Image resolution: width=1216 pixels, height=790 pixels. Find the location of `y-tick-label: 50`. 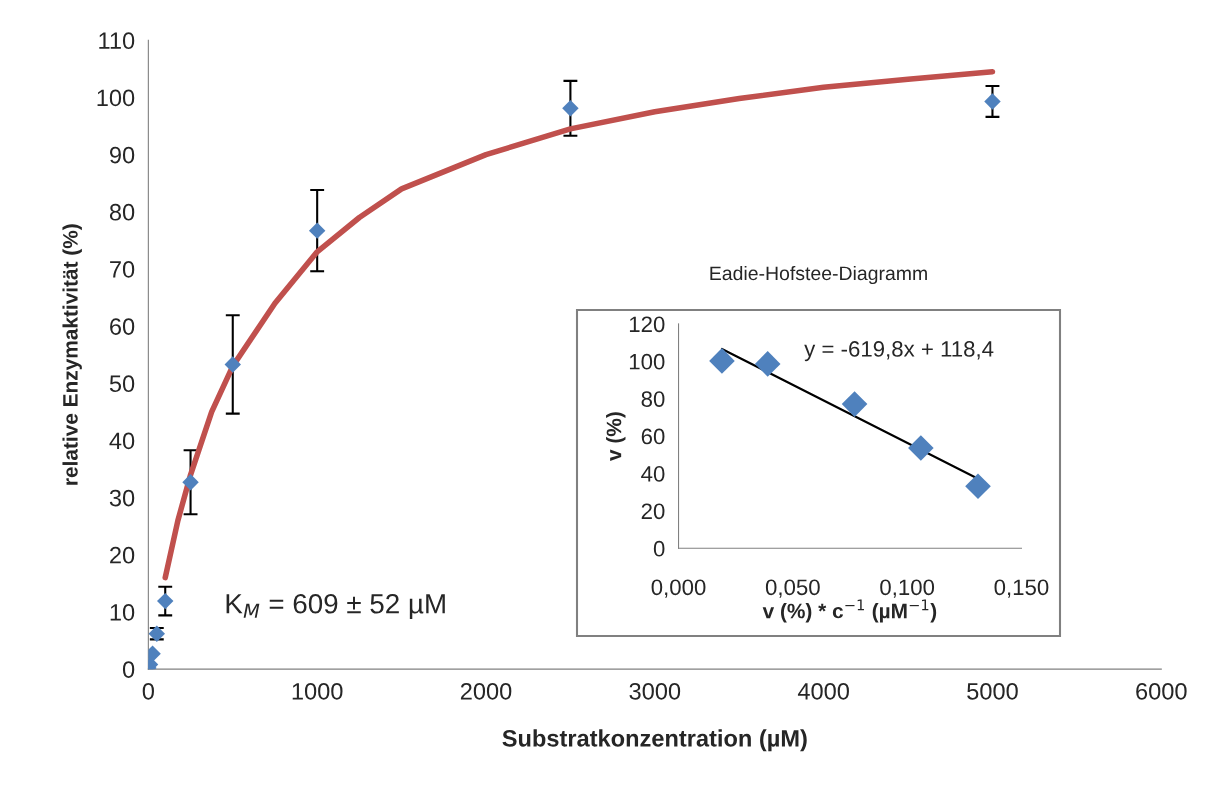

y-tick-label: 50 is located at coordinates (122, 384).